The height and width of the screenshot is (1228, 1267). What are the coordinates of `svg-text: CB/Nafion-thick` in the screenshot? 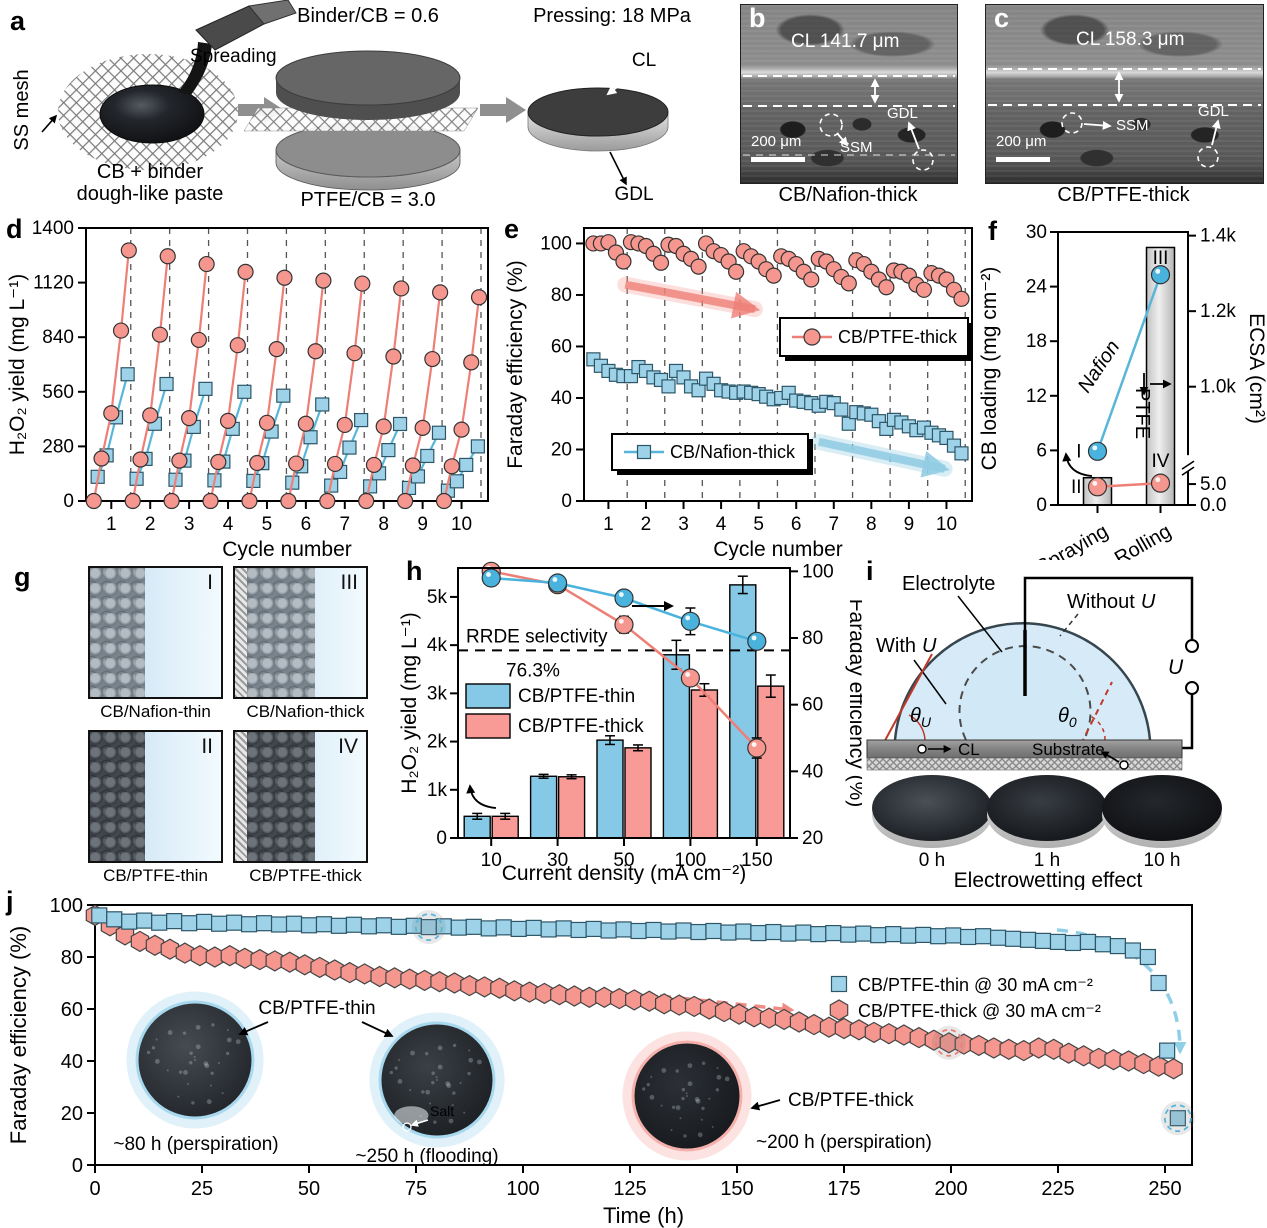 It's located at (733, 452).